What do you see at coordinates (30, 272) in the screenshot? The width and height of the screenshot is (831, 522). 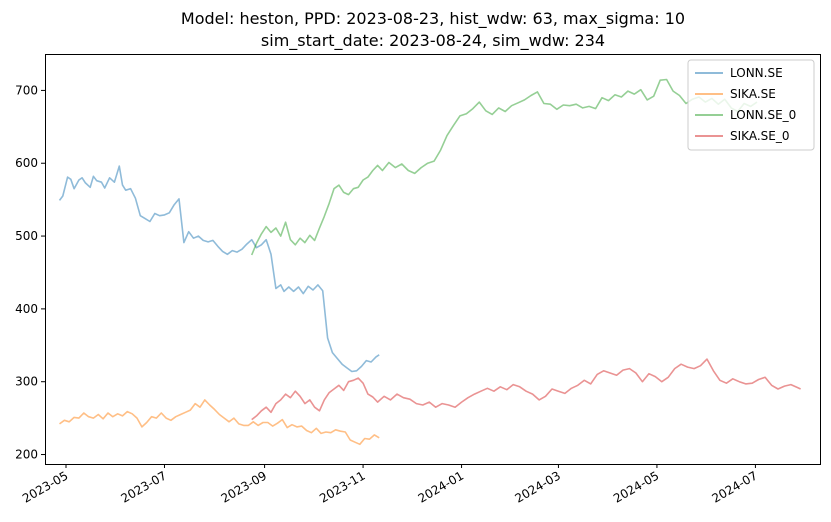 I see `y-axis: 200 300 400 500 600 700` at bounding box center [30, 272].